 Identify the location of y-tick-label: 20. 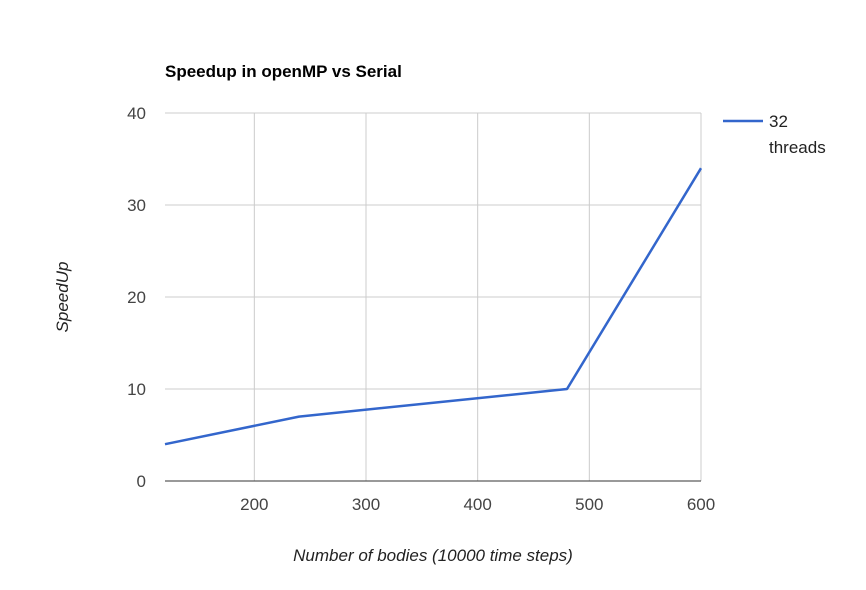
(136, 297).